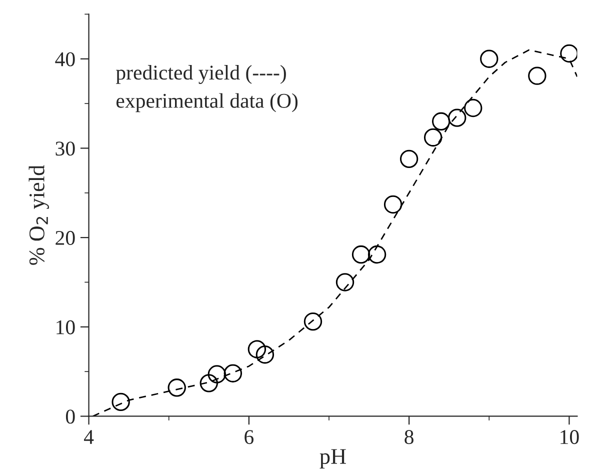 This screenshot has height=473, width=592. I want to click on annotation: predicted yield (----), so click(201, 74).